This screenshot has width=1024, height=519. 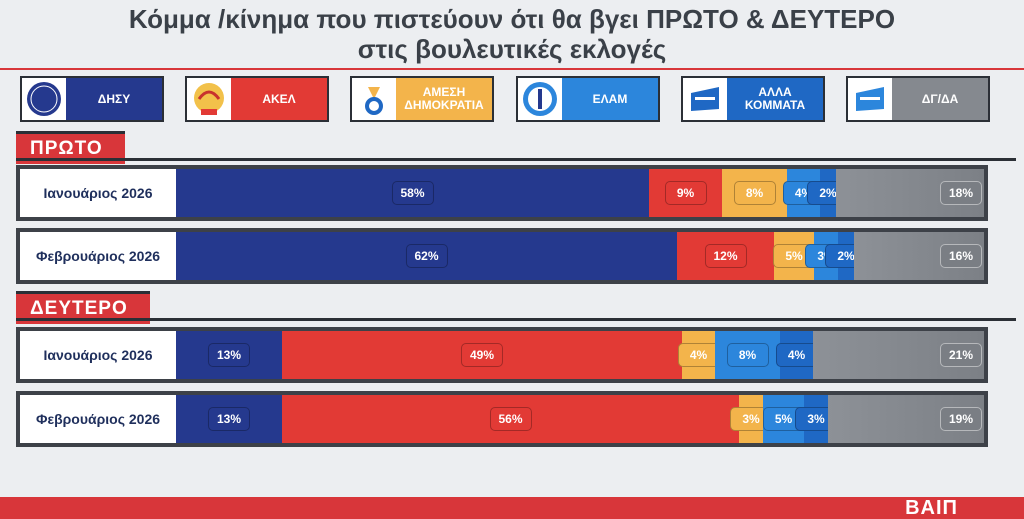 I want to click on bar-segment: 49%, so click(x=482, y=355).